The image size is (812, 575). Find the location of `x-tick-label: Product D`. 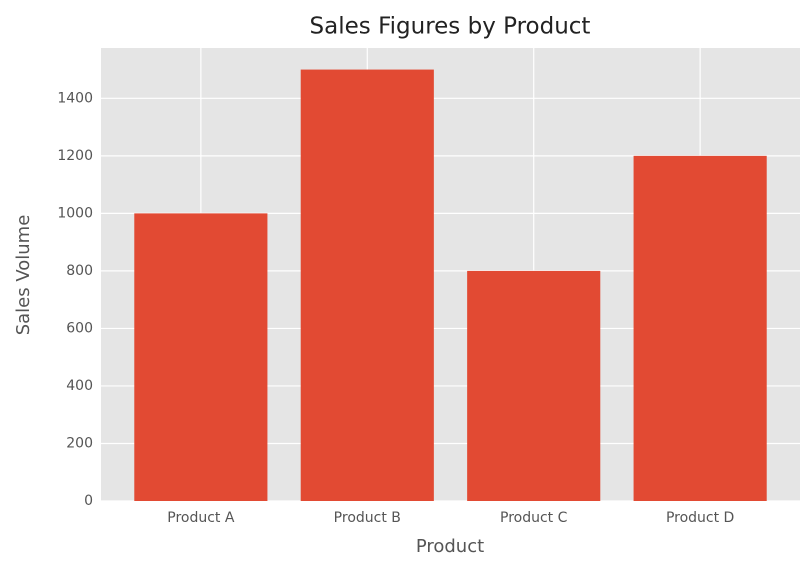

x-tick-label: Product D is located at coordinates (700, 518).